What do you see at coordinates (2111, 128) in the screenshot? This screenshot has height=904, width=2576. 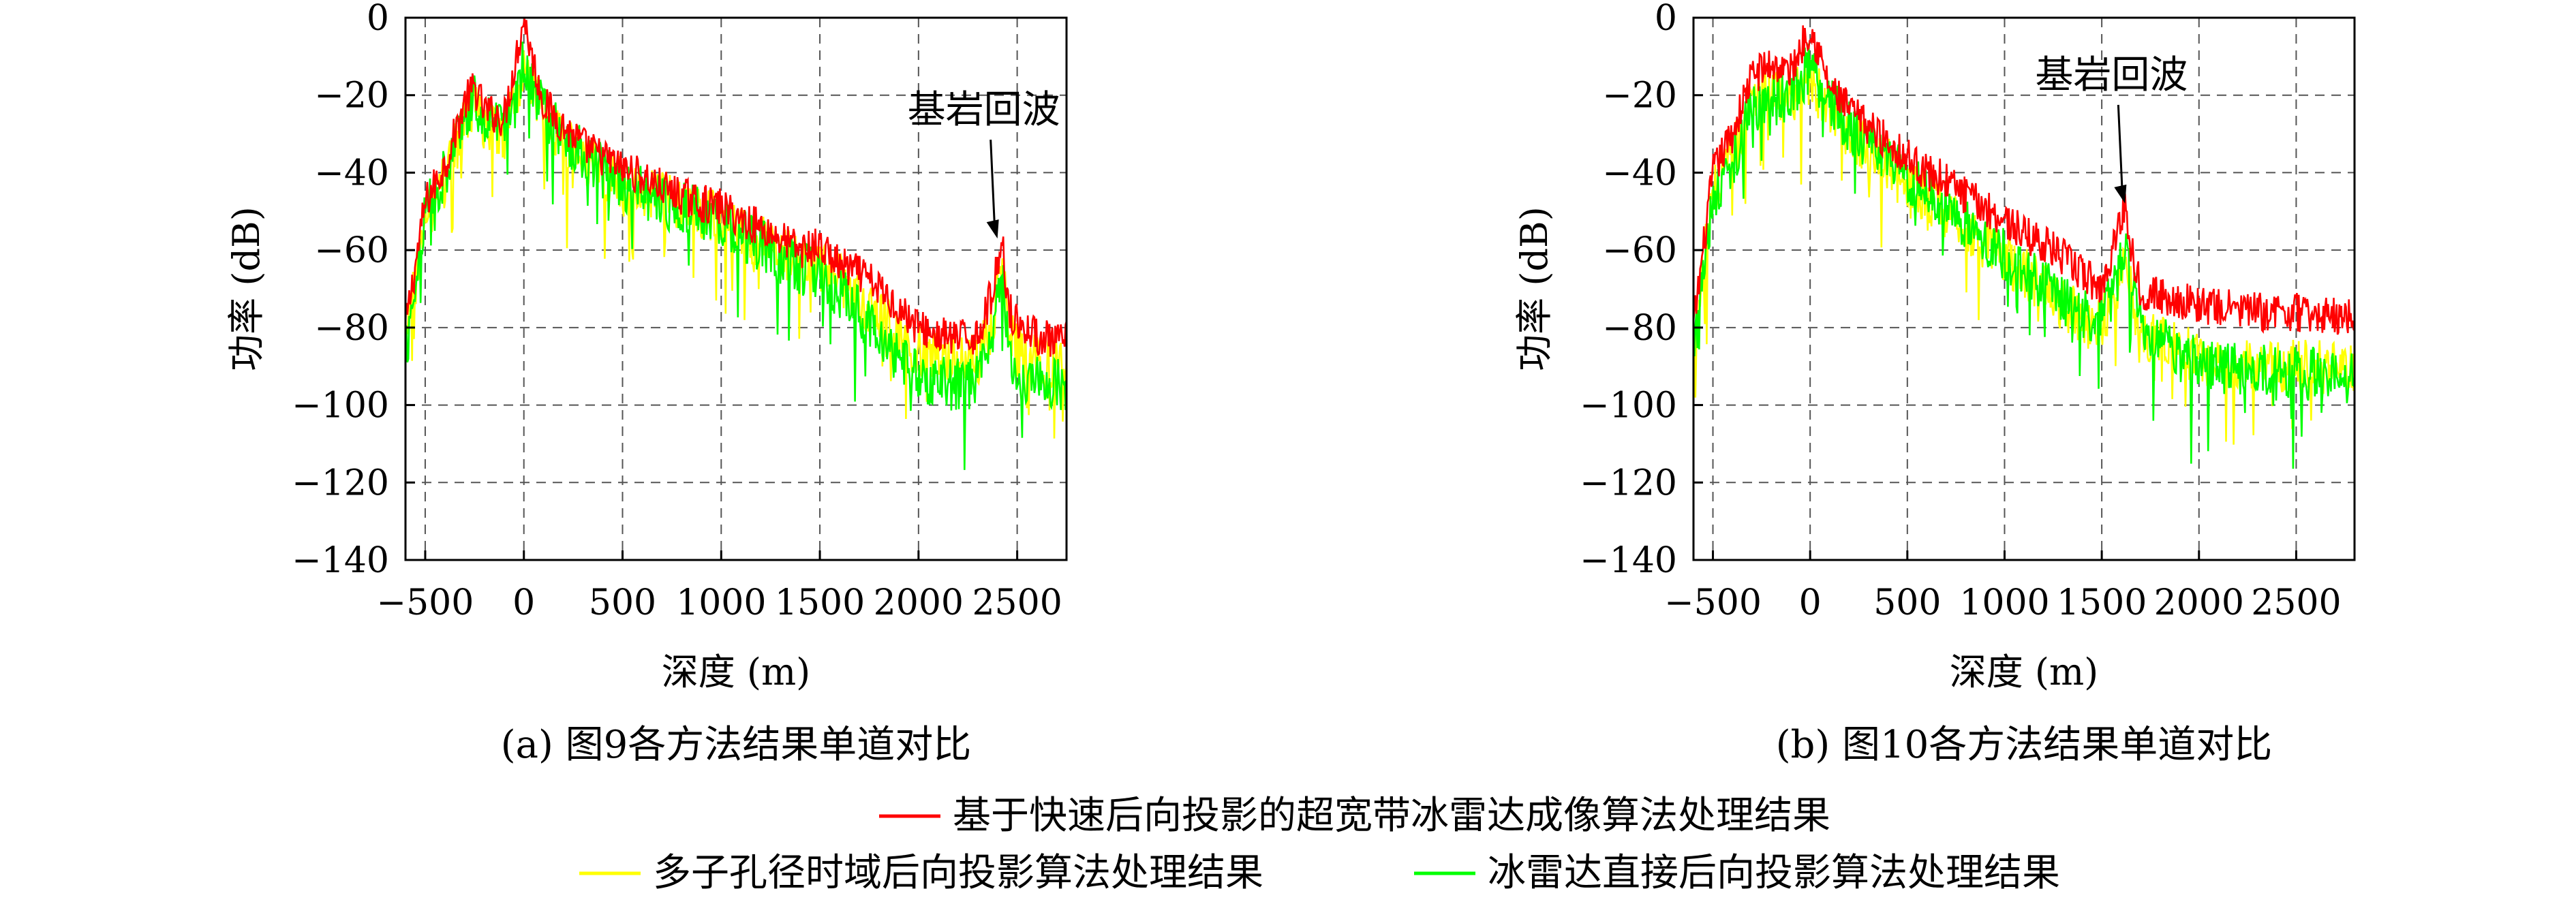 I see `annotation-b: 基岩回波` at bounding box center [2111, 128].